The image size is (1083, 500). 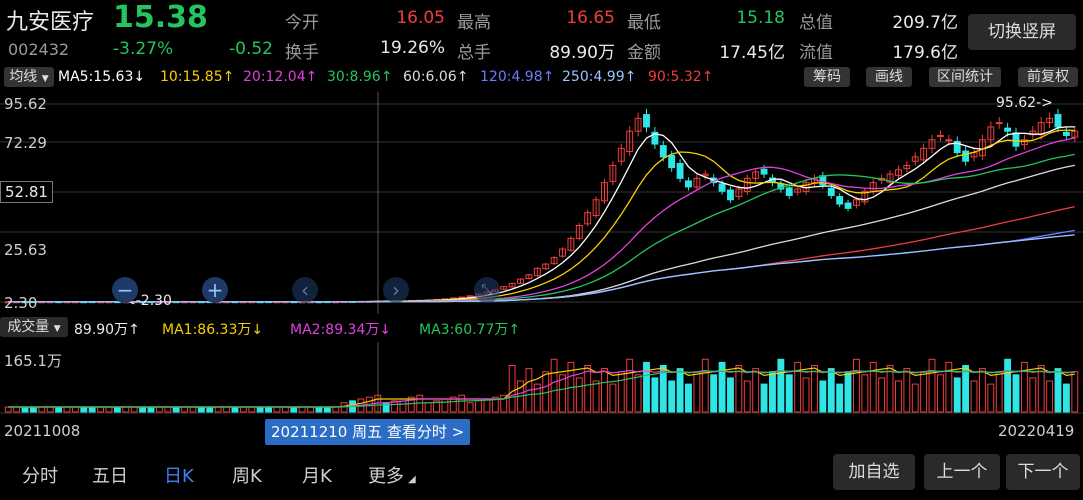 What do you see at coordinates (110, 476) in the screenshot?
I see `tab-five-day: 五日` at bounding box center [110, 476].